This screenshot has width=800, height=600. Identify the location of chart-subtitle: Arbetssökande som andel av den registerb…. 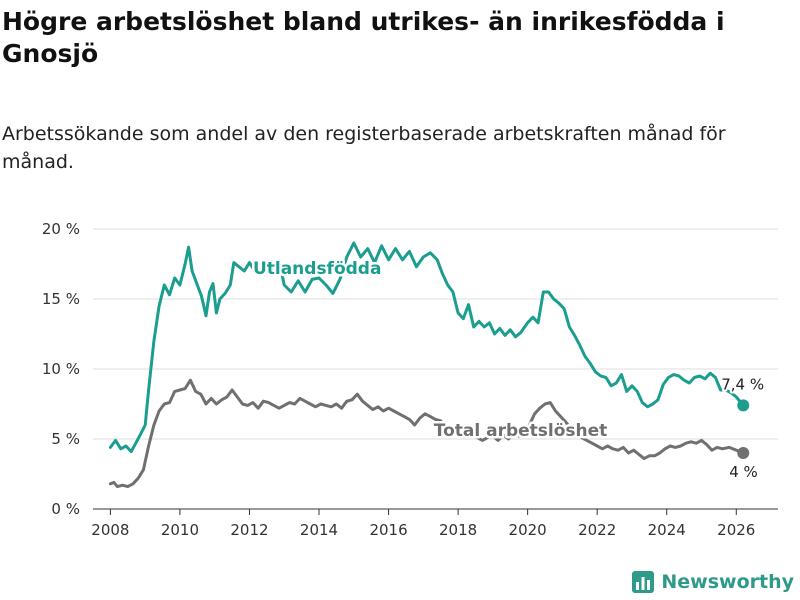
(364, 148).